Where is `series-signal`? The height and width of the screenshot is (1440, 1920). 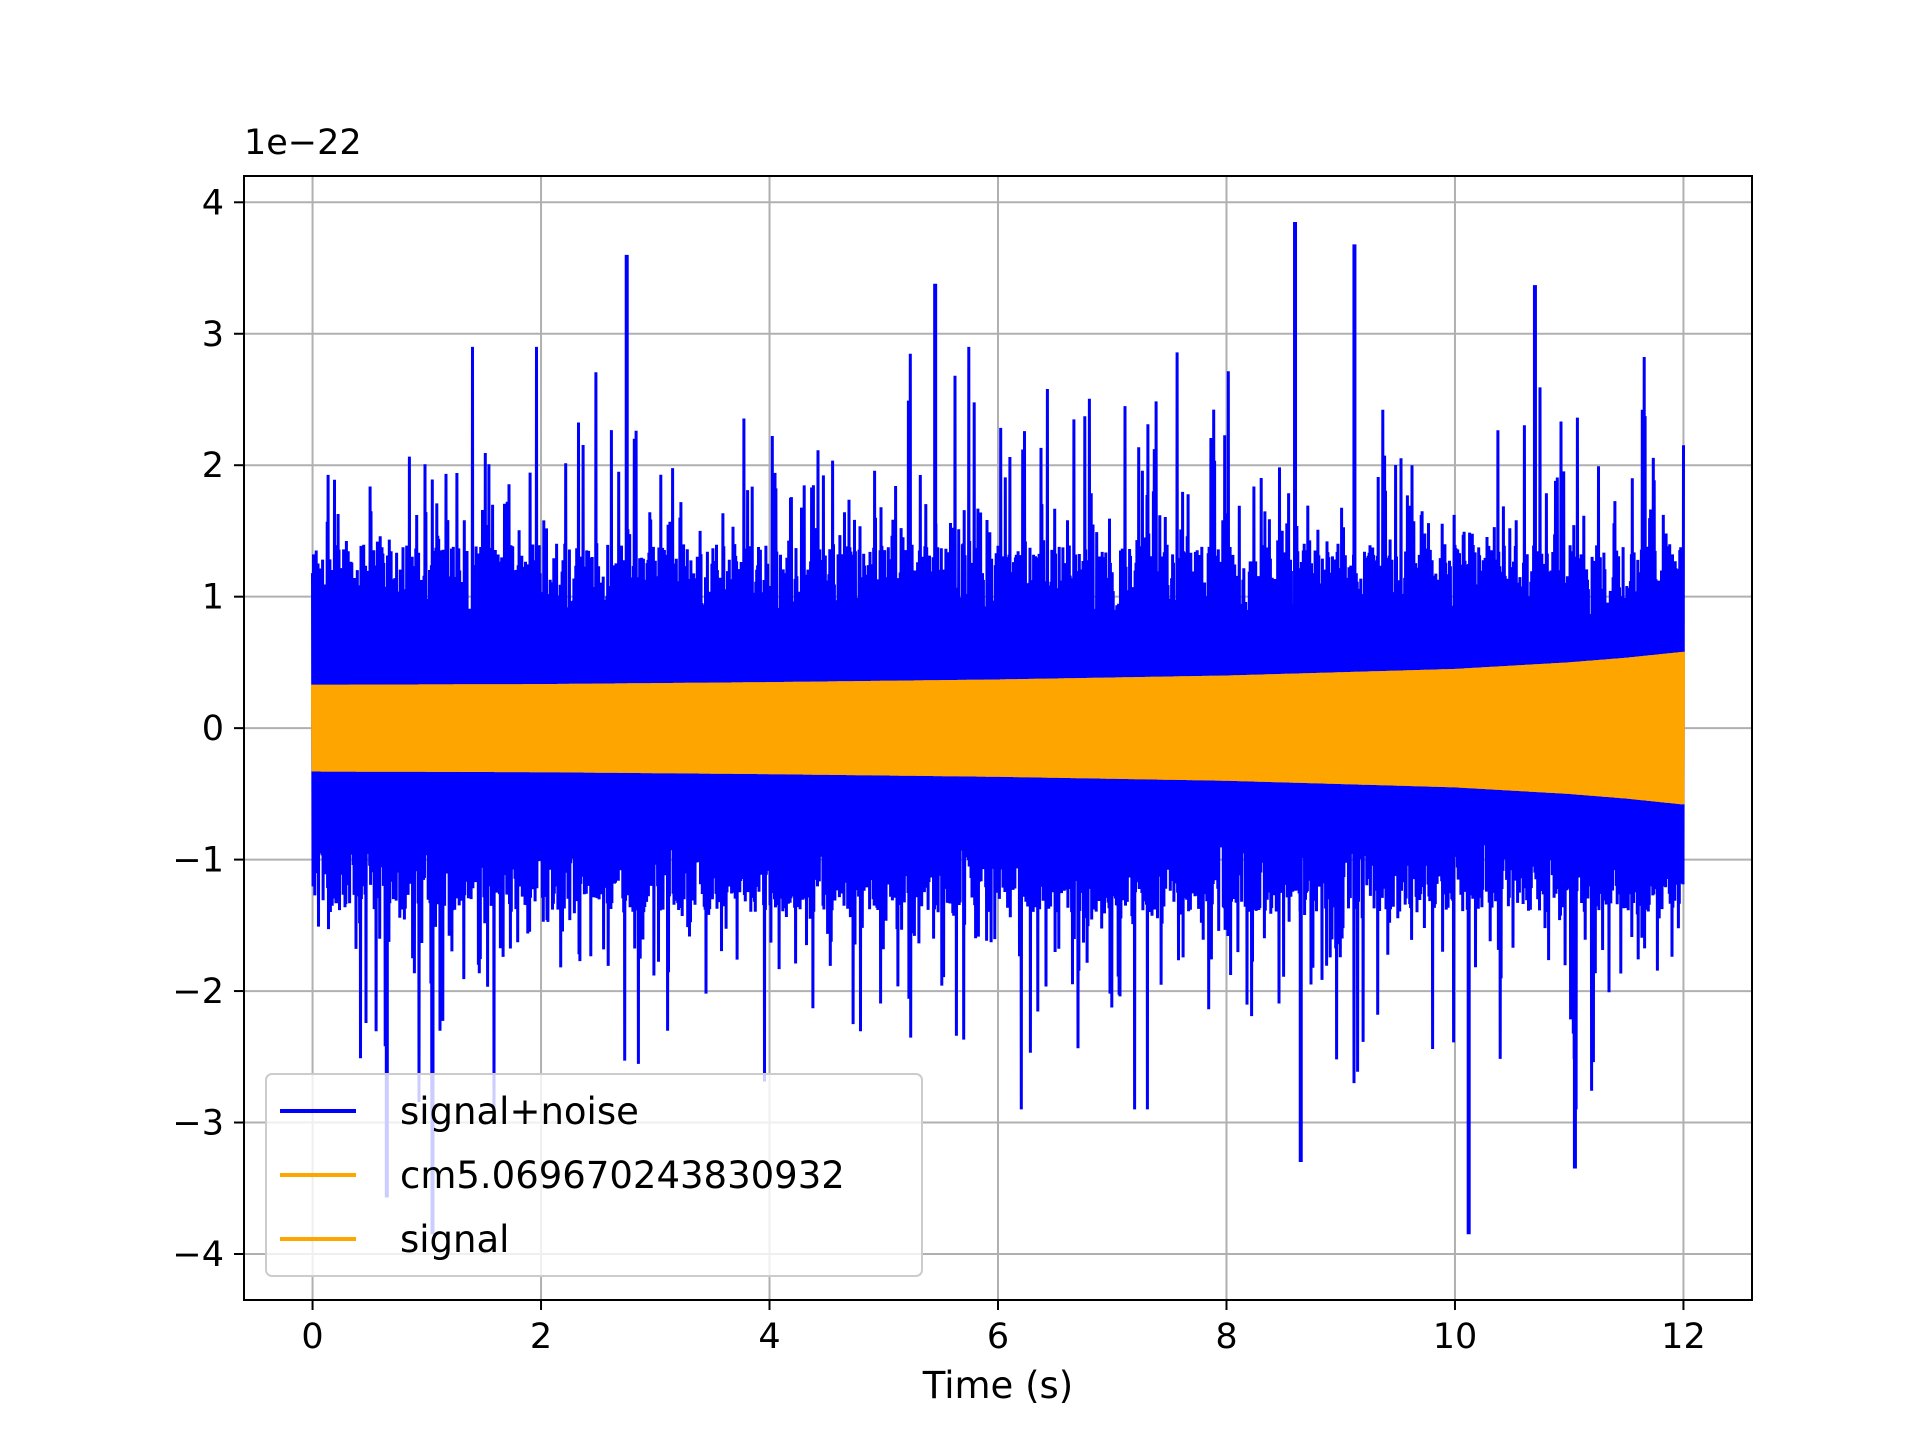 series-signal is located at coordinates (998, 728).